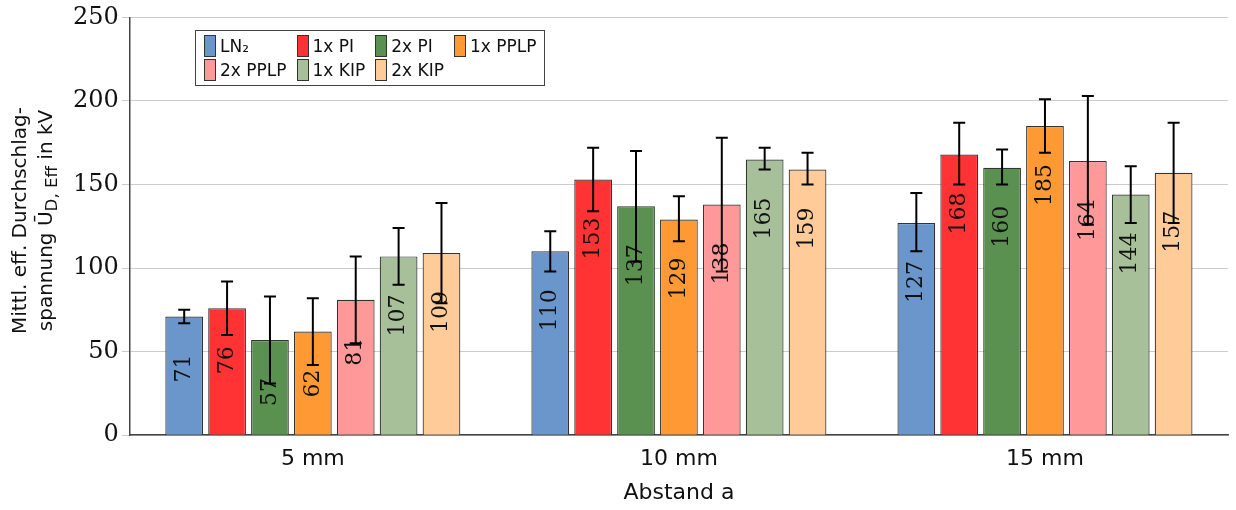  What do you see at coordinates (235, 46) in the screenshot?
I see `legend-label: LN₂` at bounding box center [235, 46].